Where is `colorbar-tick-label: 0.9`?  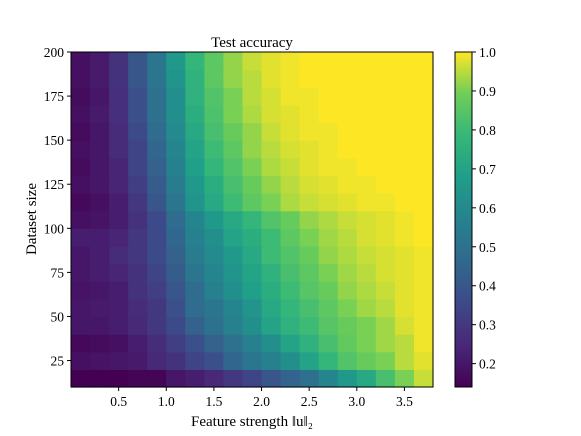 colorbar-tick-label: 0.9 is located at coordinates (487, 91).